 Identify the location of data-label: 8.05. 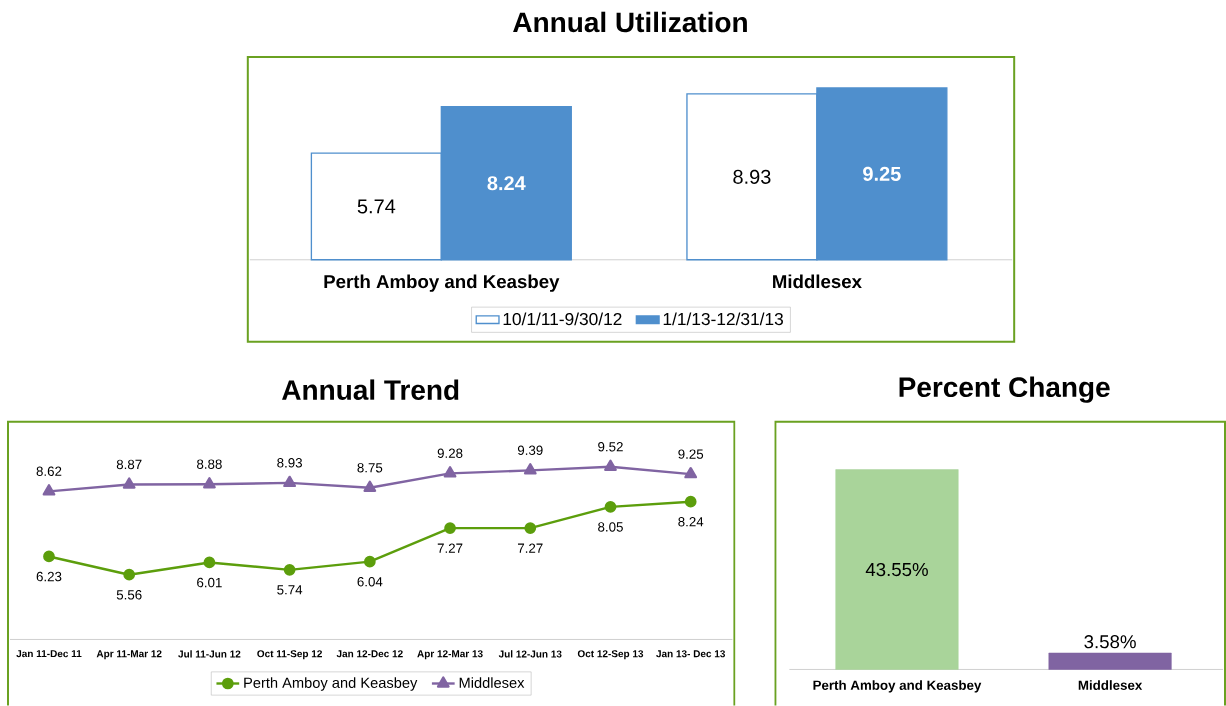
(610, 527).